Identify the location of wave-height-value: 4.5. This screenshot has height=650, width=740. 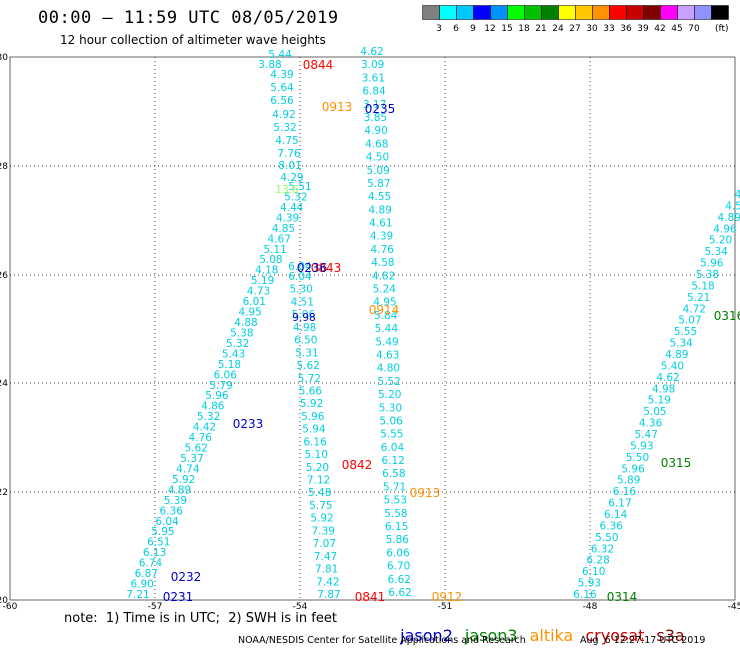
(732, 206).